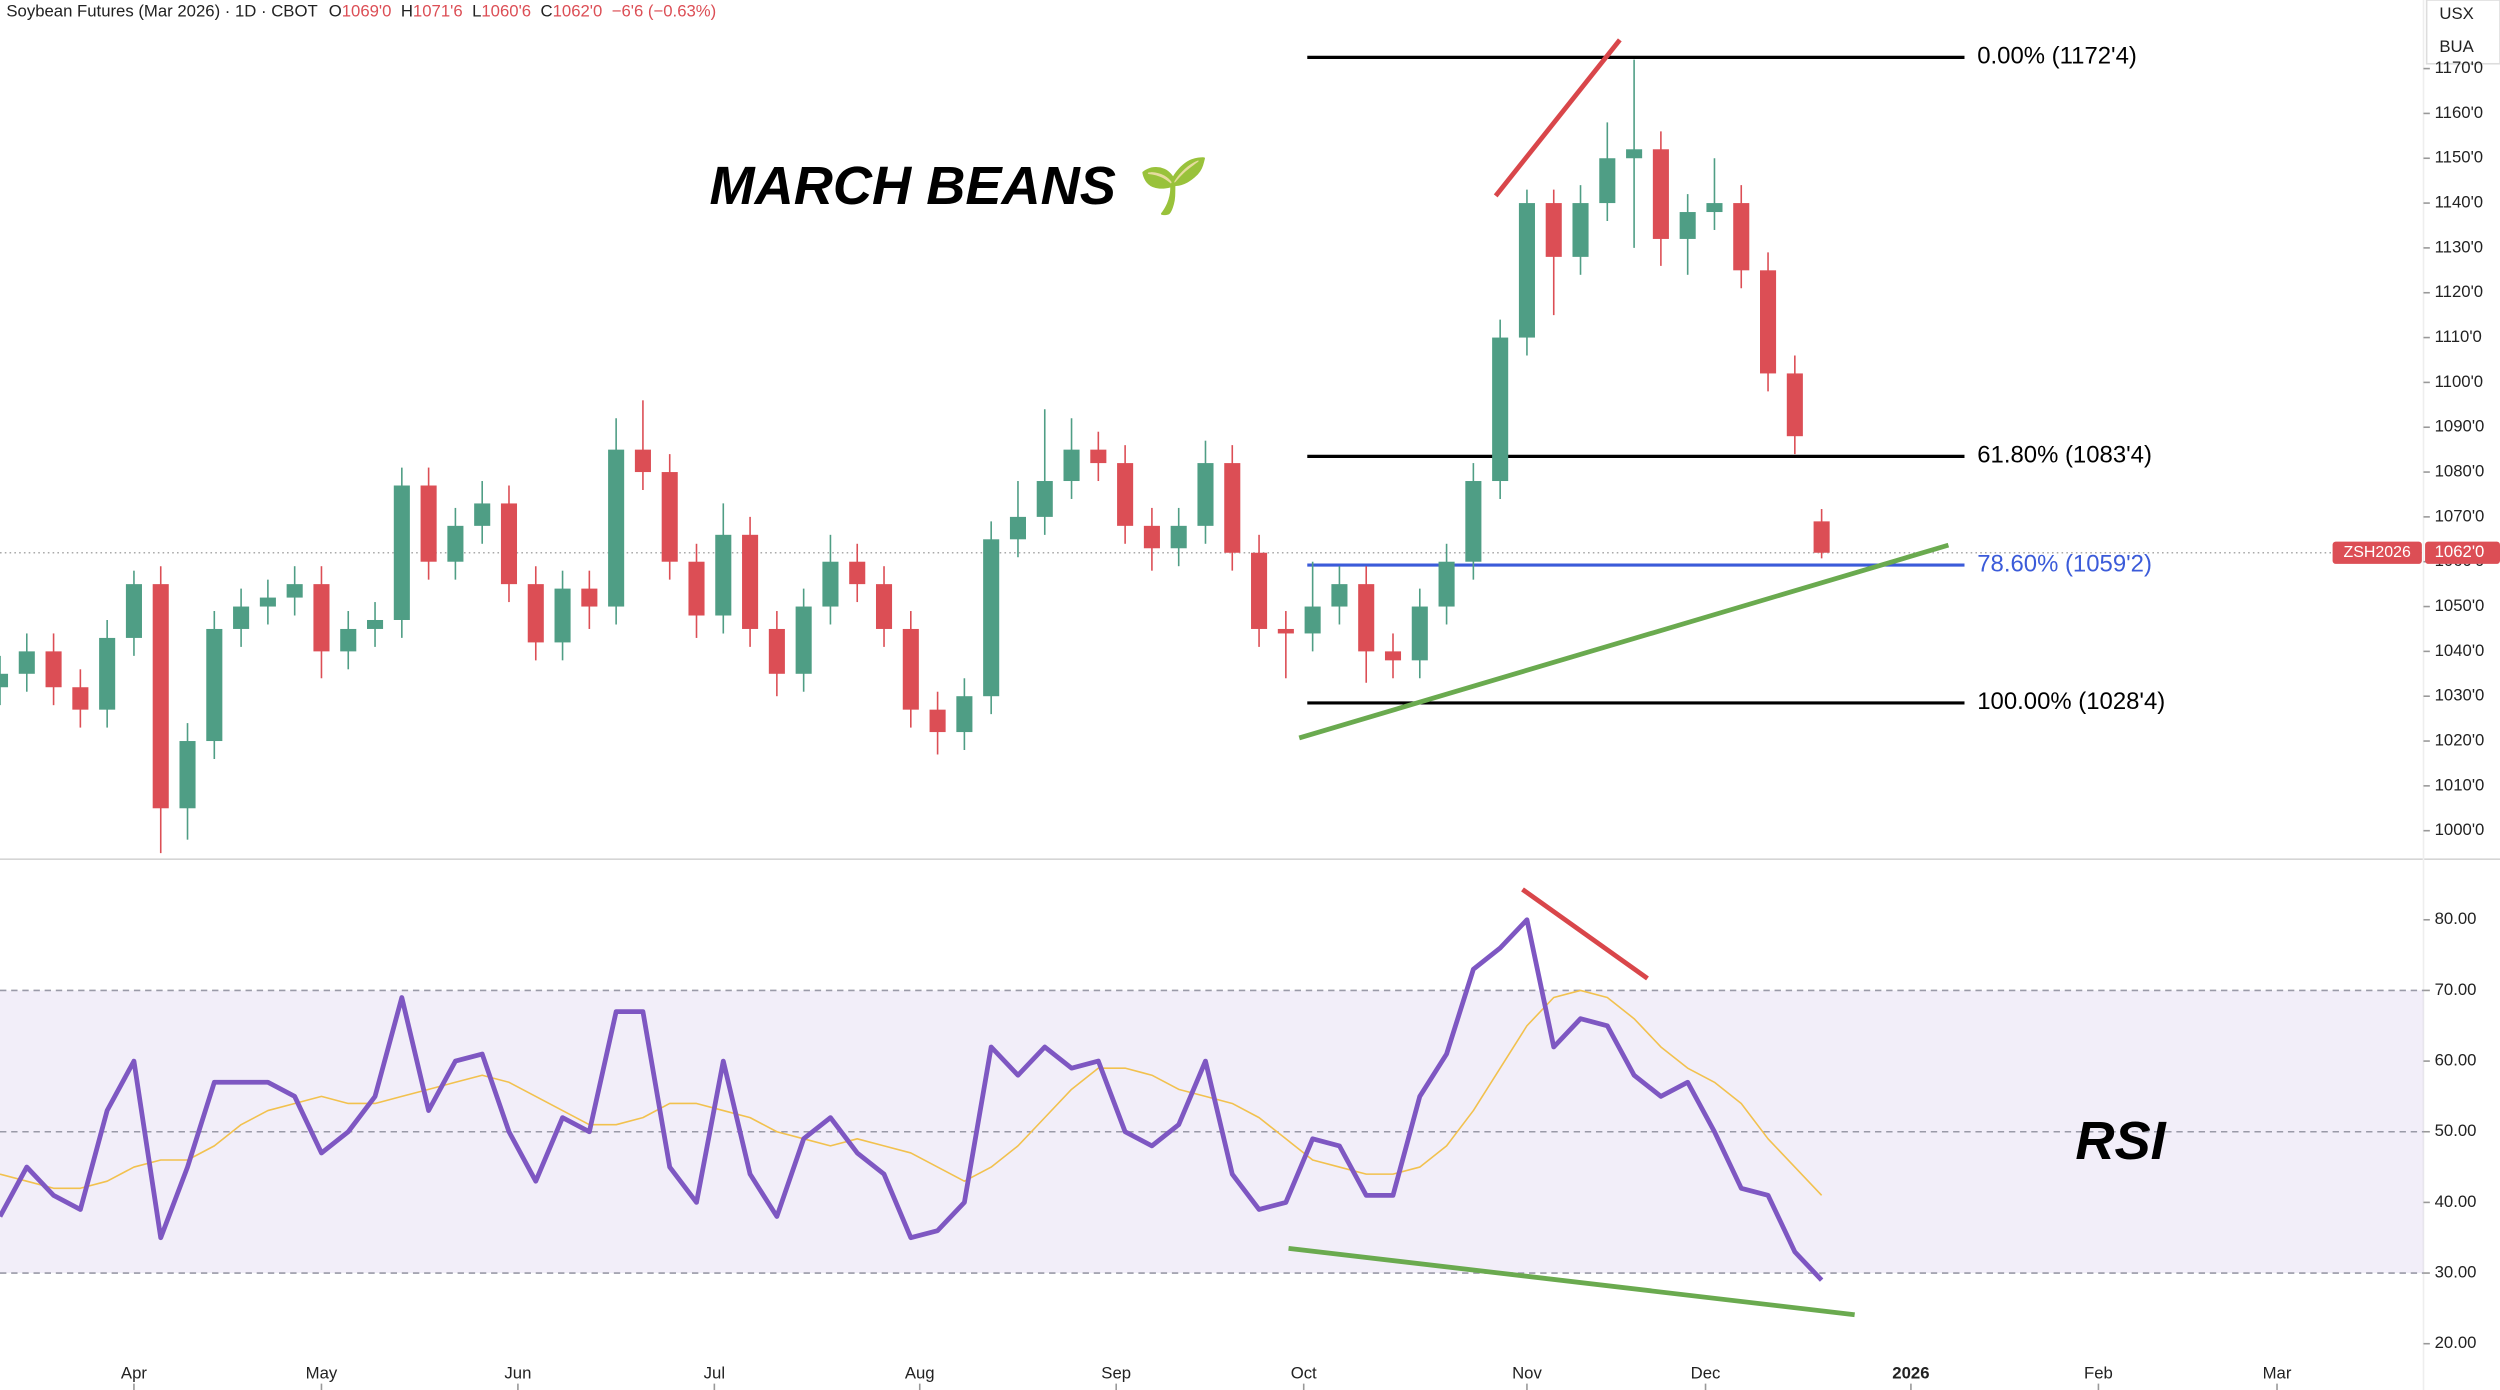 This screenshot has width=2500, height=1390. What do you see at coordinates (2456, 1130) in the screenshot?
I see `y-tick-label: 50.00` at bounding box center [2456, 1130].